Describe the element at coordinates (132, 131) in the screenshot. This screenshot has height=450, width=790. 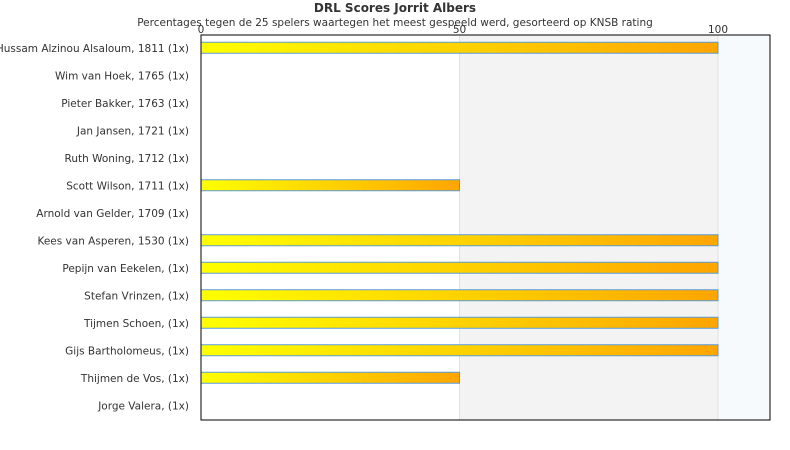
I see `category-label: Jan Jansen, 1721 (1x)` at that location.